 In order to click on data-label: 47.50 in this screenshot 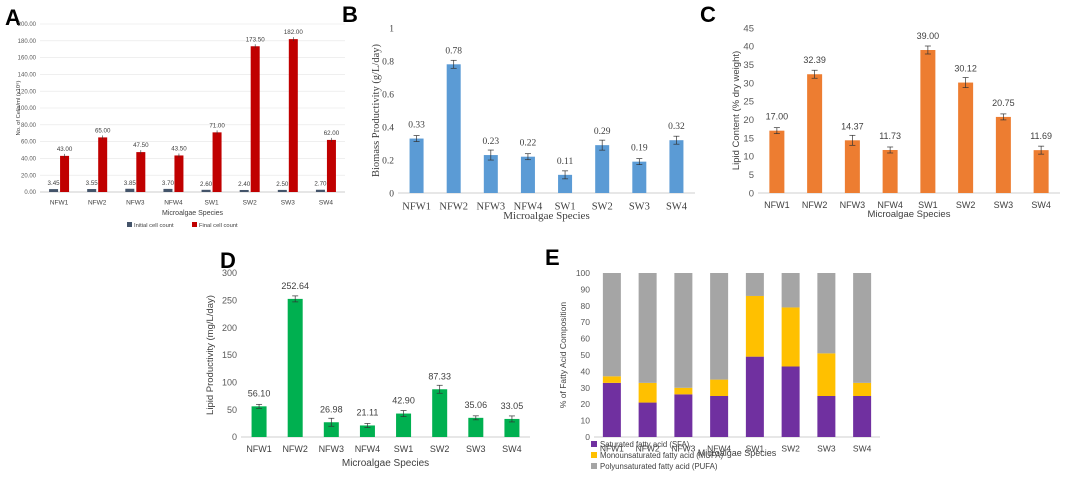, I will do `click(141, 145)`.